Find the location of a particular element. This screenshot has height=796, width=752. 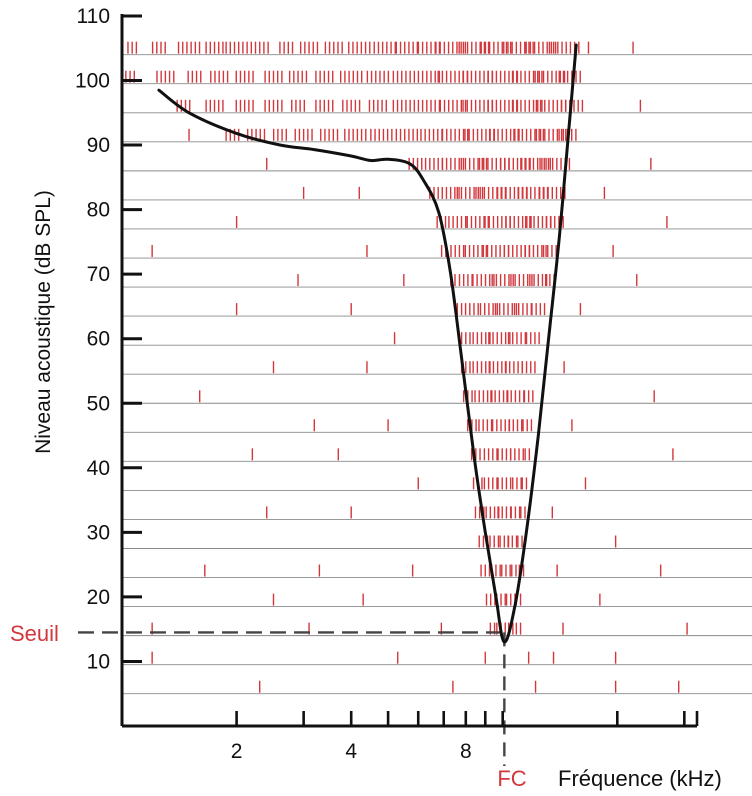

threshold-guides is located at coordinates (292, 698).